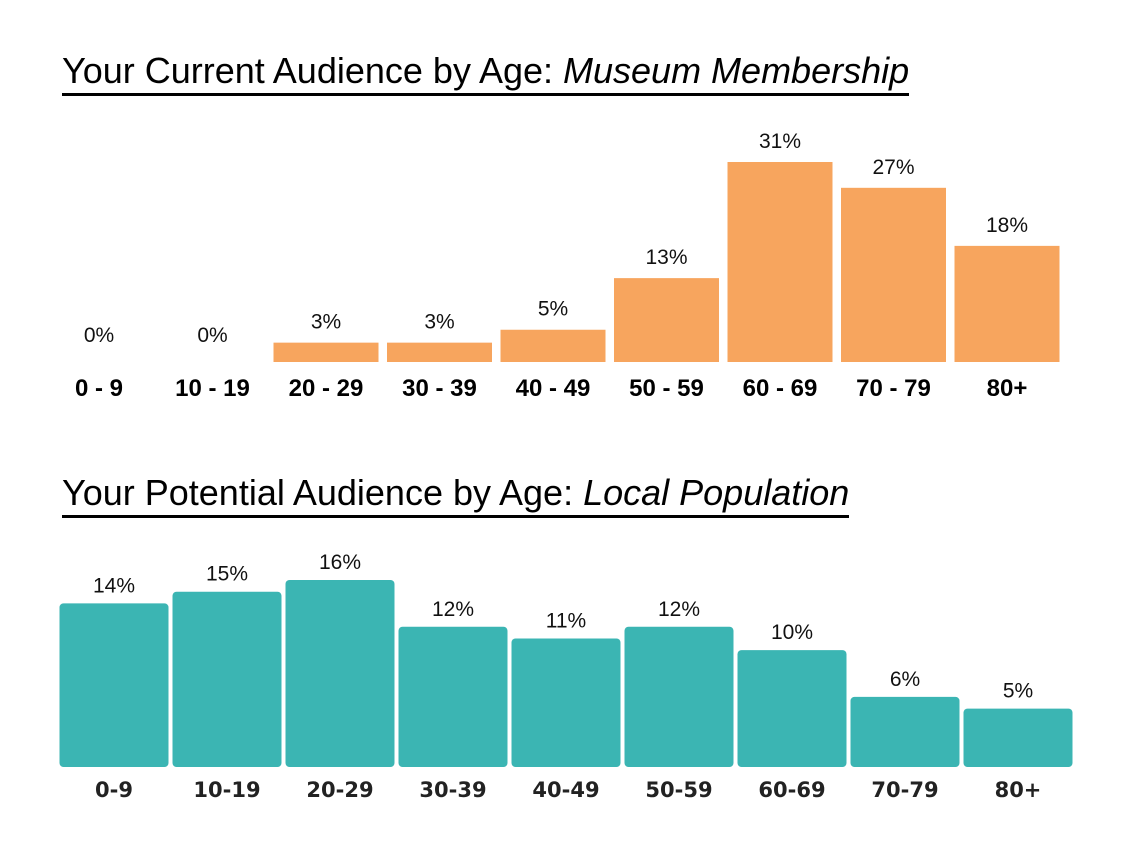  What do you see at coordinates (736, 70) in the screenshot?
I see `chart-title-italic: Museum Membership` at bounding box center [736, 70].